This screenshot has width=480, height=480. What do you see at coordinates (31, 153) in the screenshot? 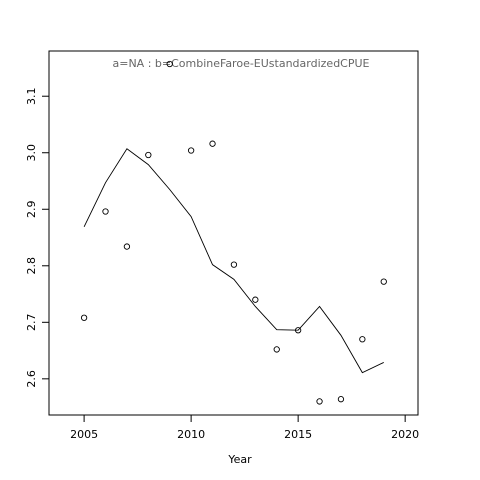
I see `y-tick-label: 3.0` at bounding box center [31, 153].